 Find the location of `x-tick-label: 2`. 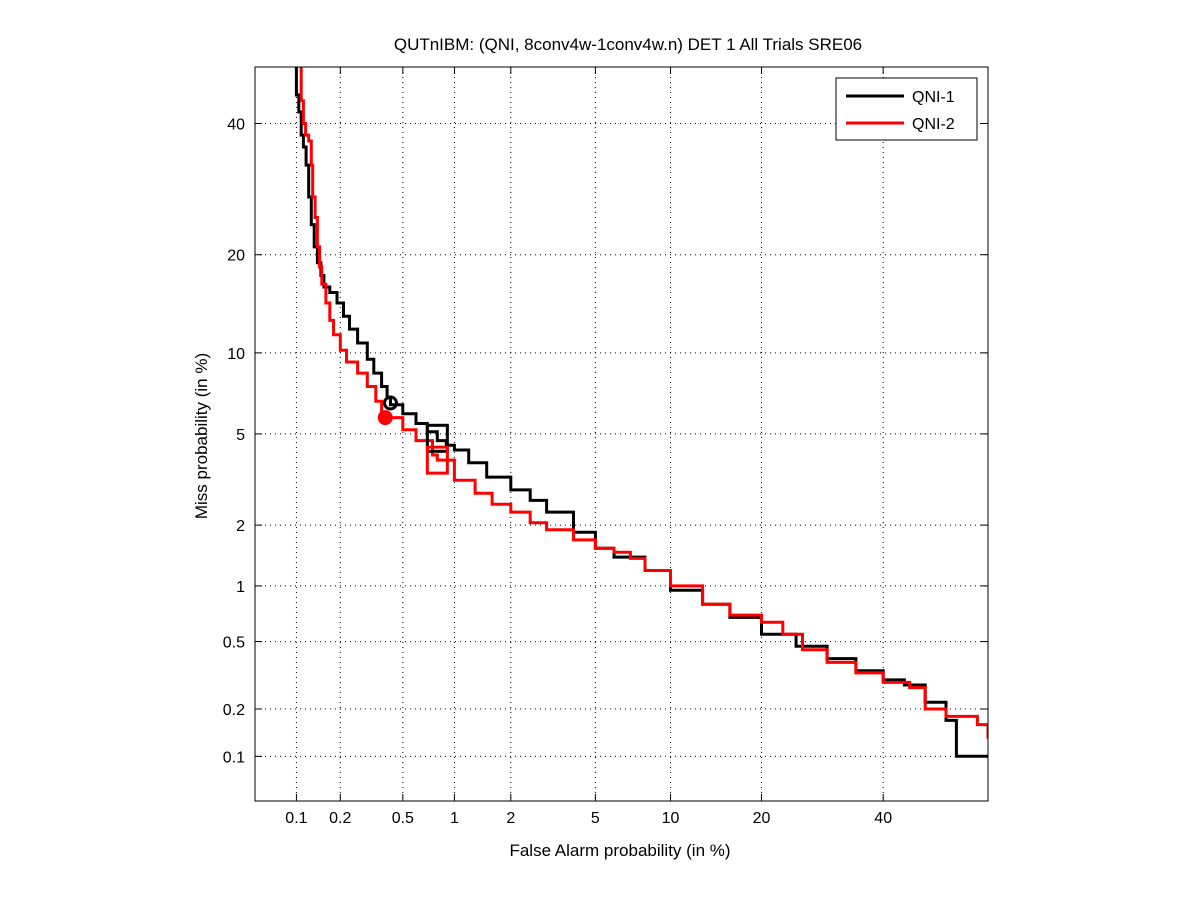

x-tick-label: 2 is located at coordinates (510, 818).